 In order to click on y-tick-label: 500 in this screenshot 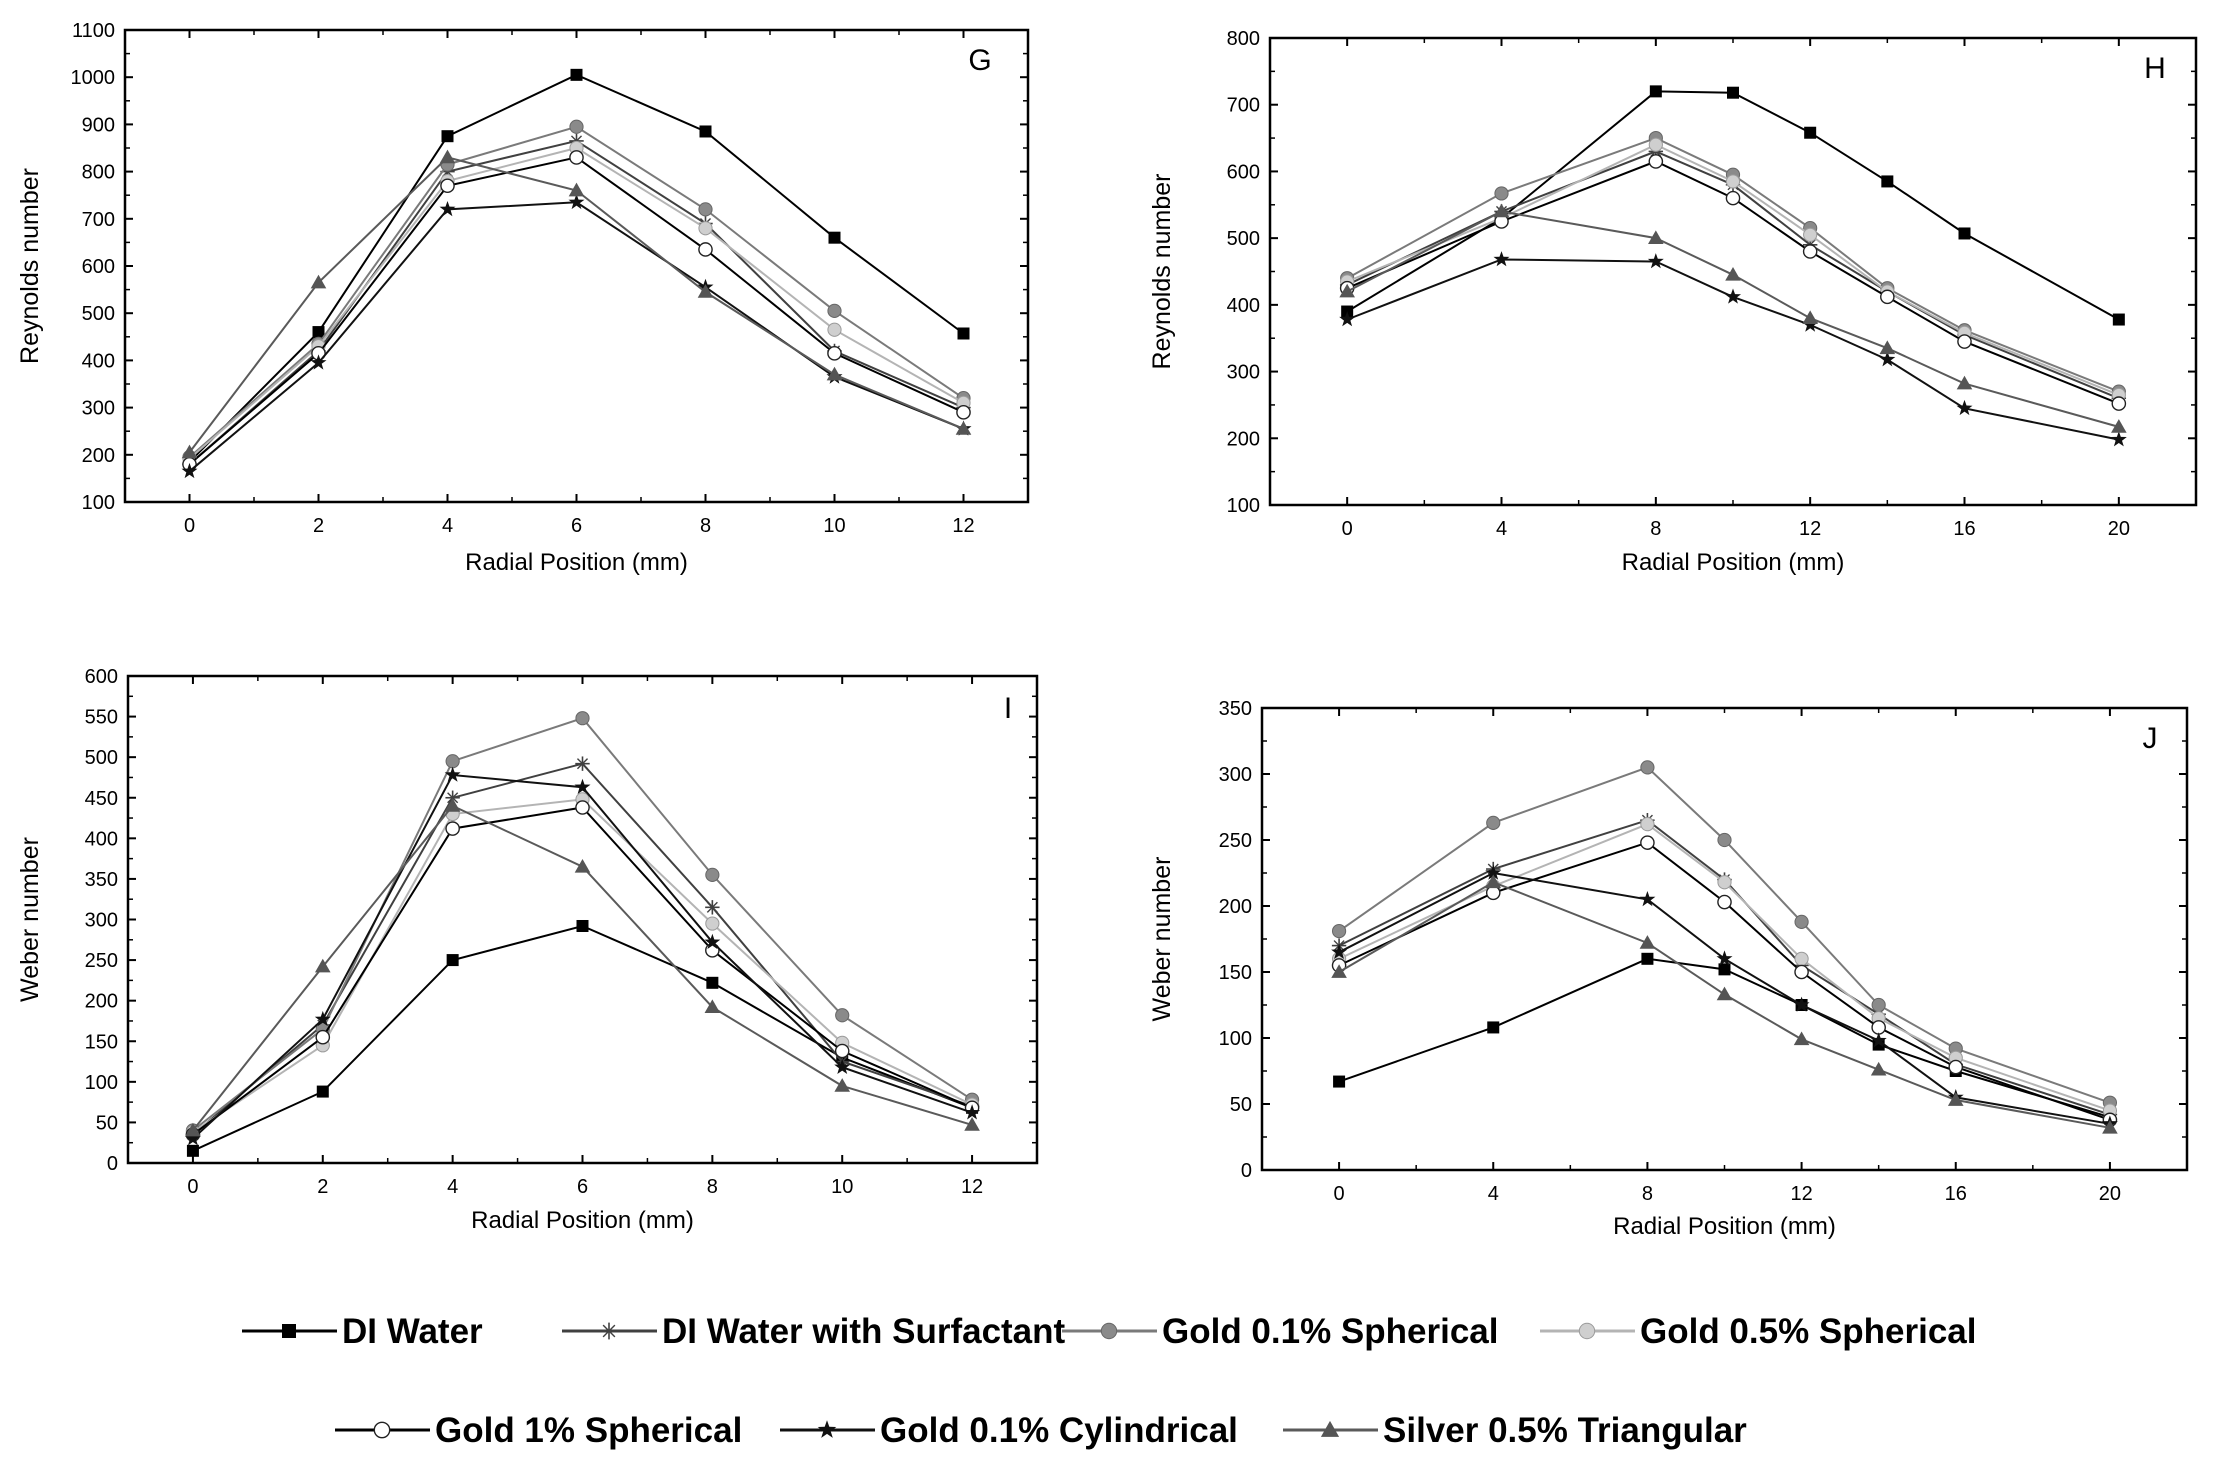, I will do `click(1243, 239)`.